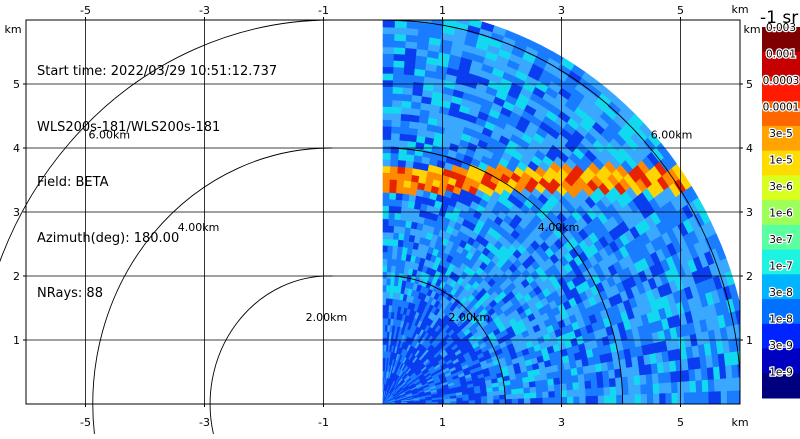 This screenshot has width=800, height=439. What do you see at coordinates (16, 84) in the screenshot?
I see `y-tick-label-left: 5` at bounding box center [16, 84].